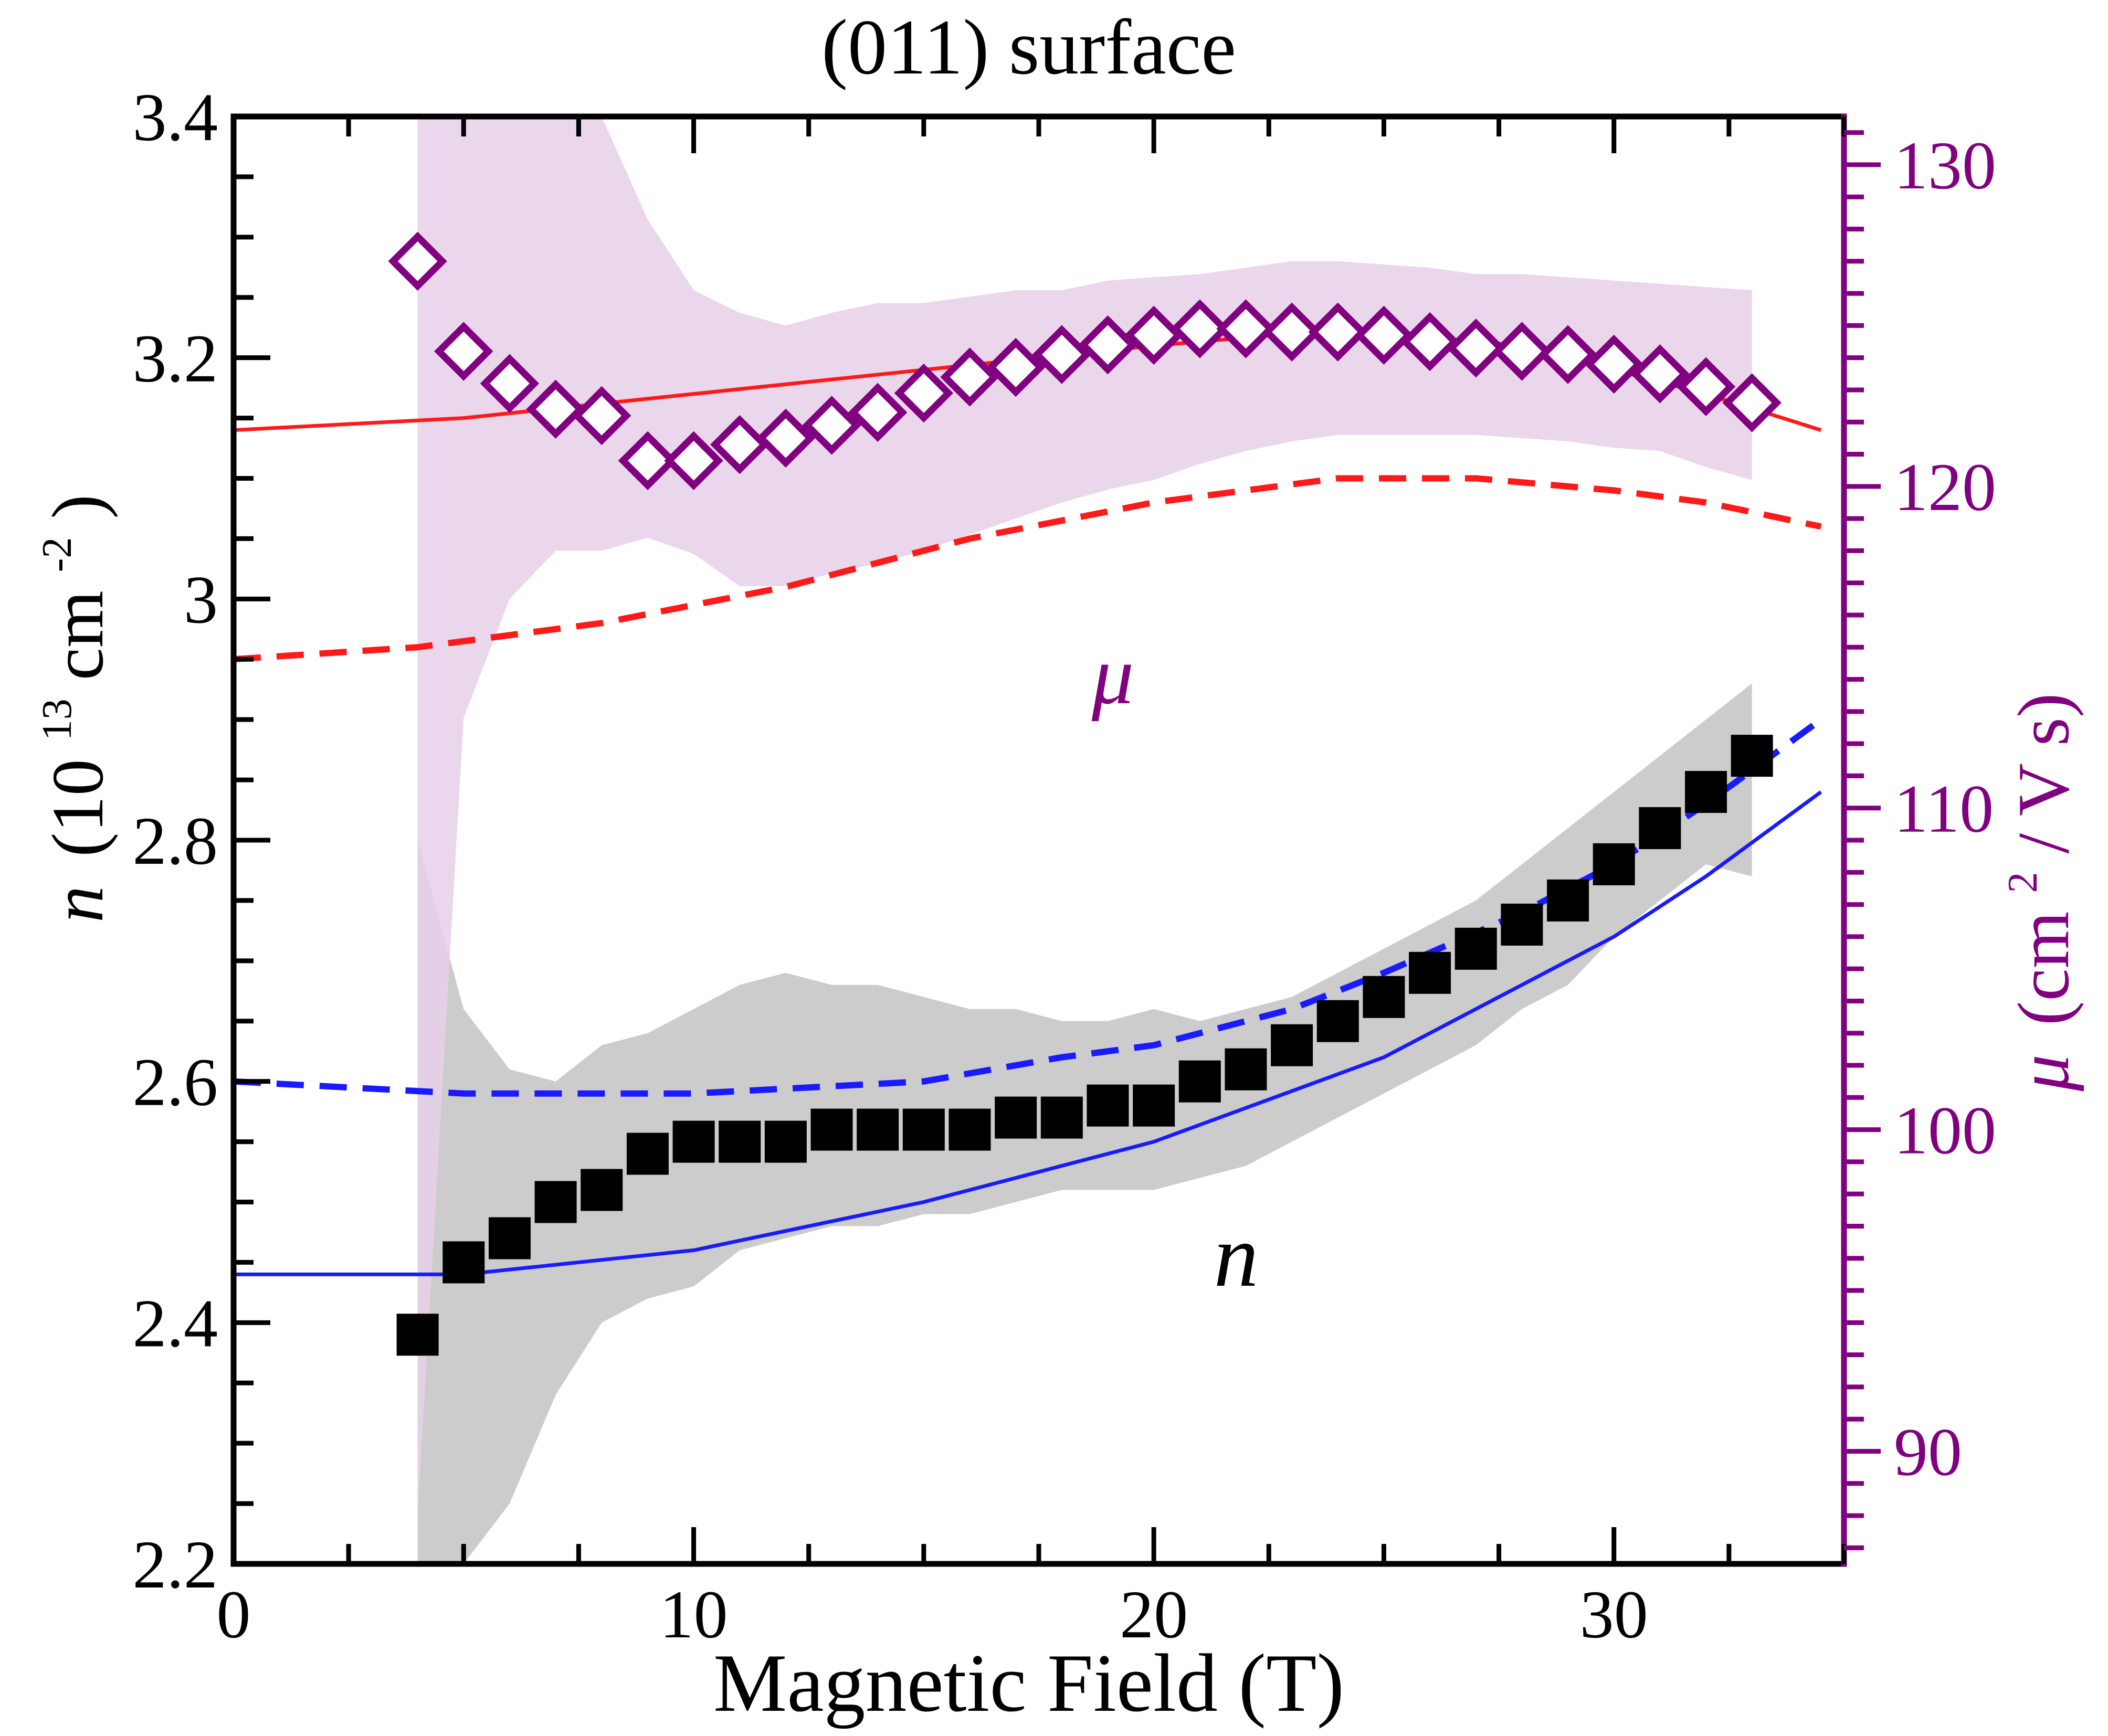 This screenshot has width=2108, height=1736. Describe the element at coordinates (57, 555) in the screenshot. I see `y-left-unit-exponent: -2` at that location.